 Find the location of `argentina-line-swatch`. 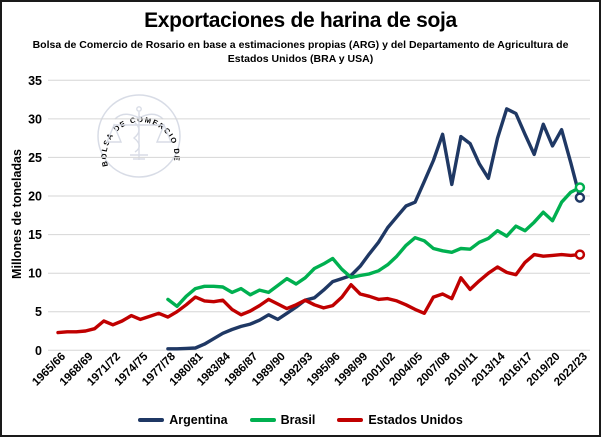

argentina-line-swatch is located at coordinates (151, 420).